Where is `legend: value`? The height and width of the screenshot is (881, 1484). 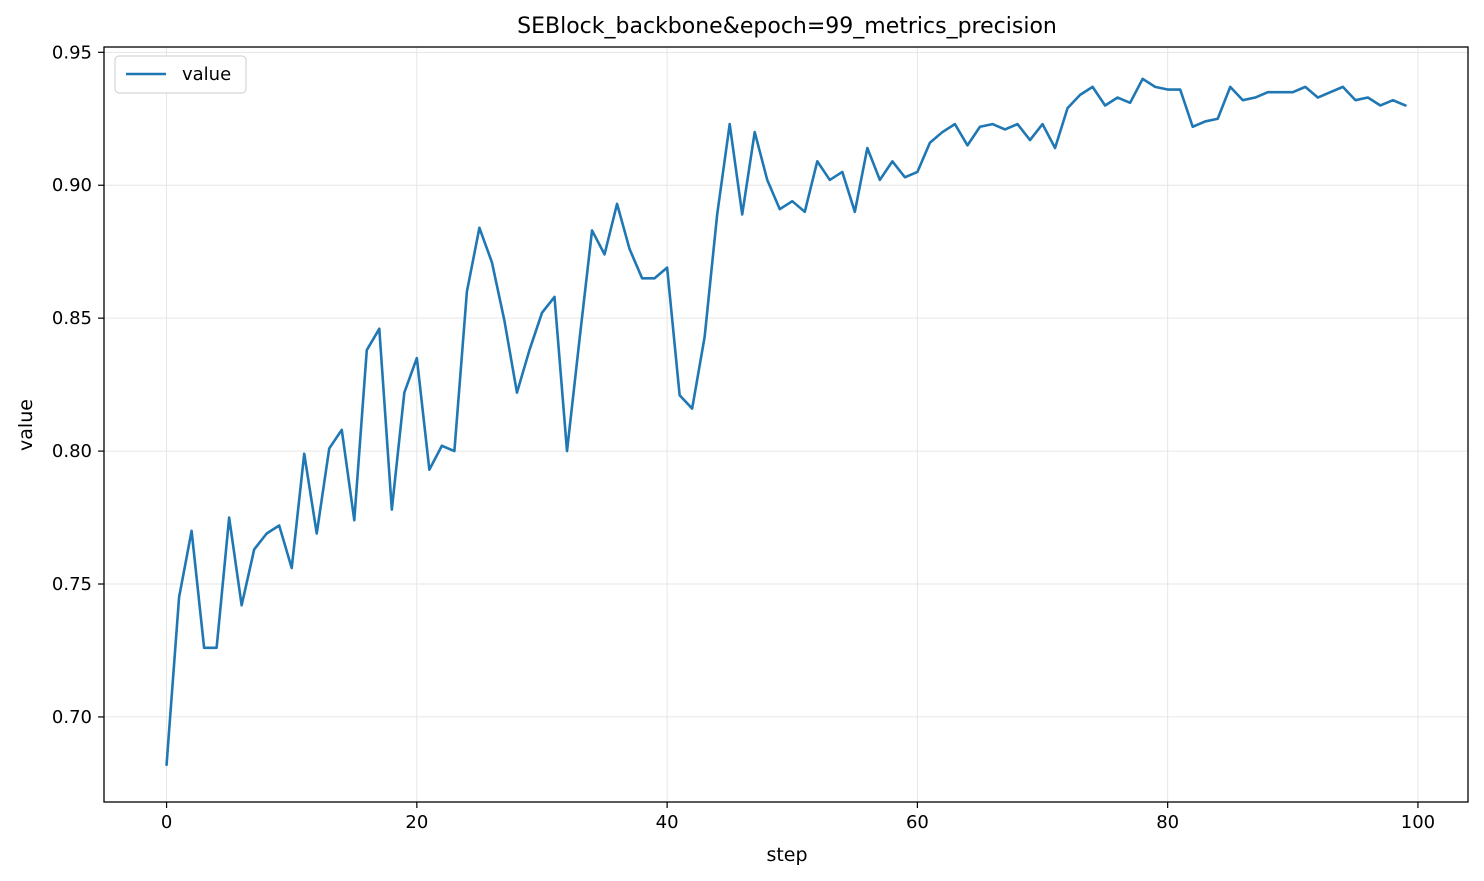
legend: value is located at coordinates (180, 74).